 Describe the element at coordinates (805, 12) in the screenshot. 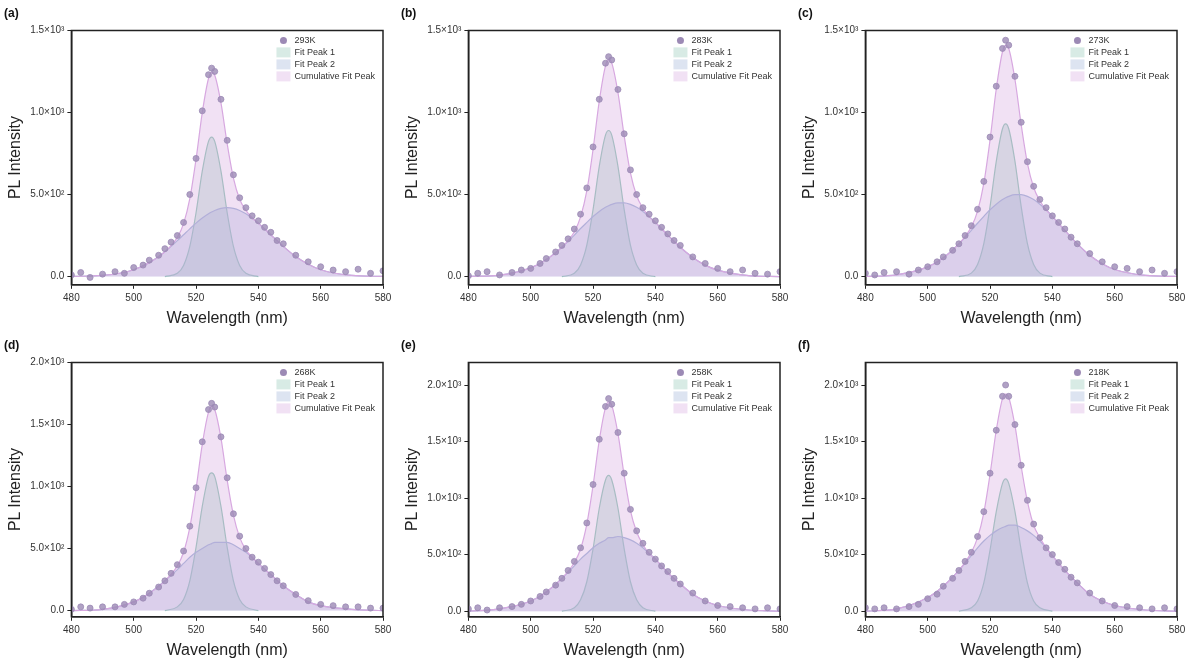

I see `chart-title: (c)` at that location.